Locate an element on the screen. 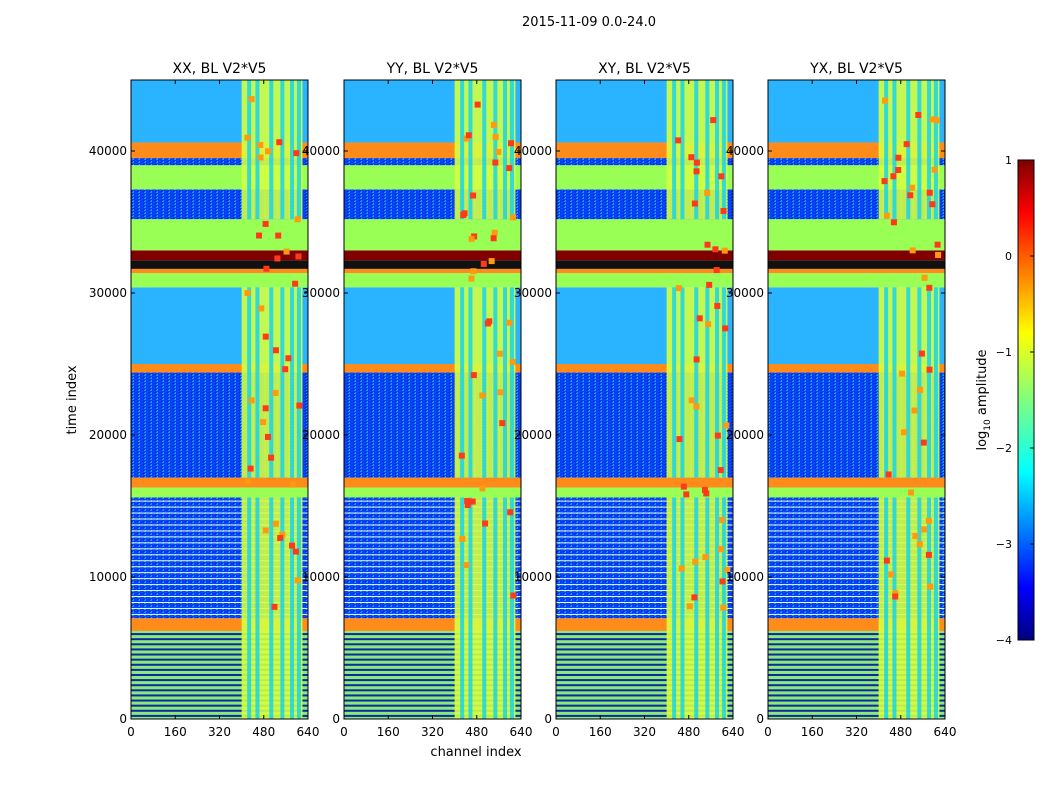 The height and width of the screenshot is (800, 1050). x-tick-label: 480 is located at coordinates (688, 732).